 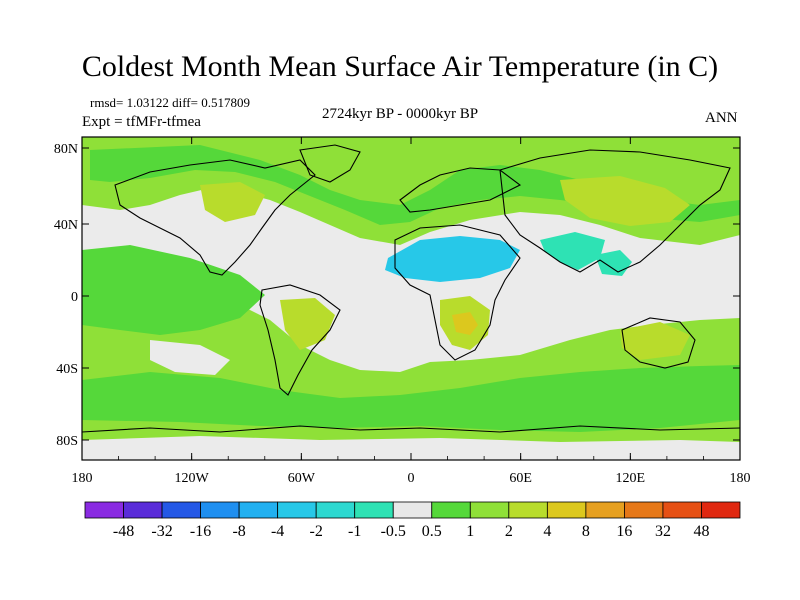 I want to click on coast-africa, so click(x=457, y=292).